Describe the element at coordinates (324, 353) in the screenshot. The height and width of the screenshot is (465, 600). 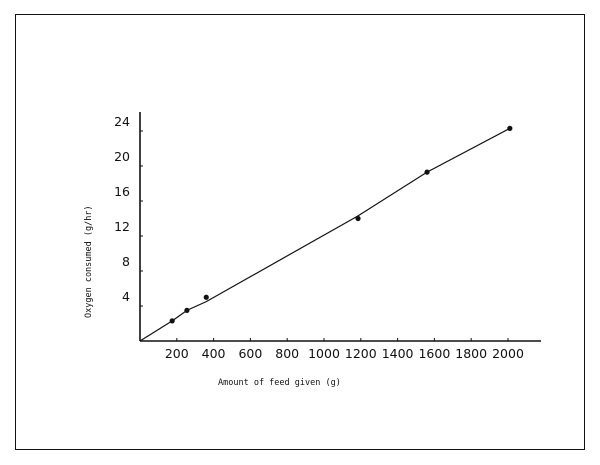
I see `x-tick-label: 1000` at that location.